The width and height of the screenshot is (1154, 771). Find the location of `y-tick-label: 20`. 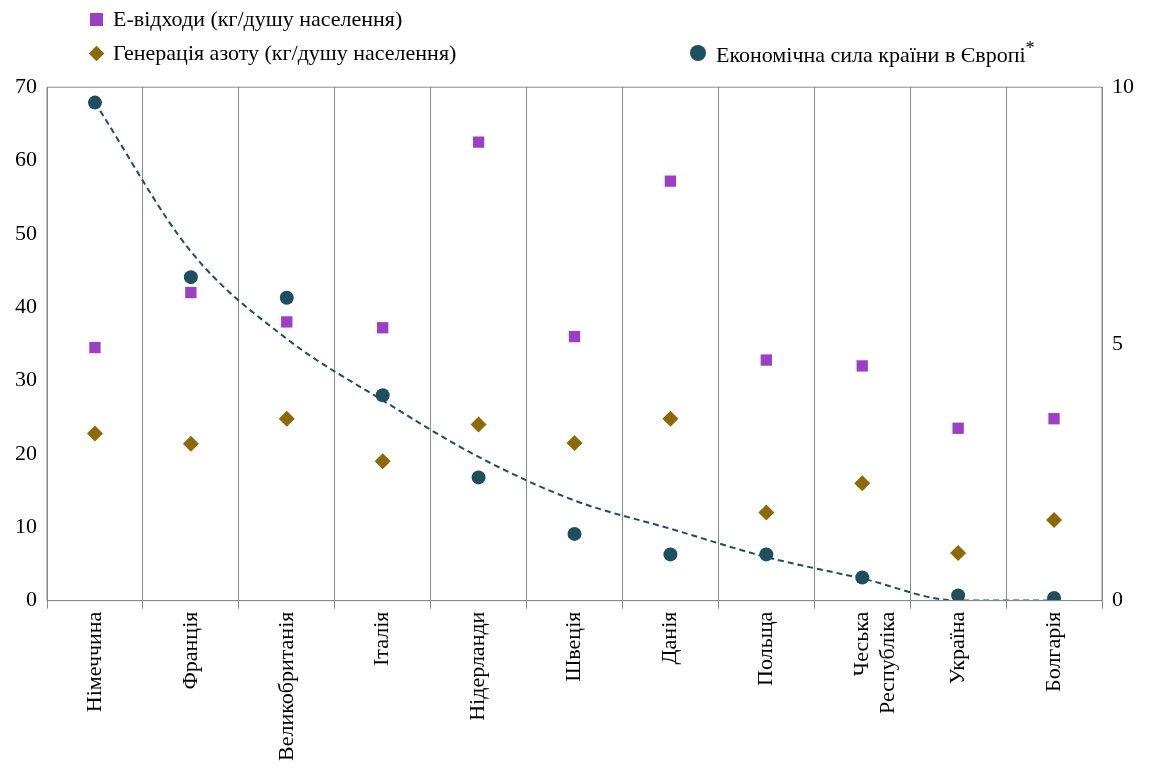

y-tick-label: 20 is located at coordinates (26, 452).